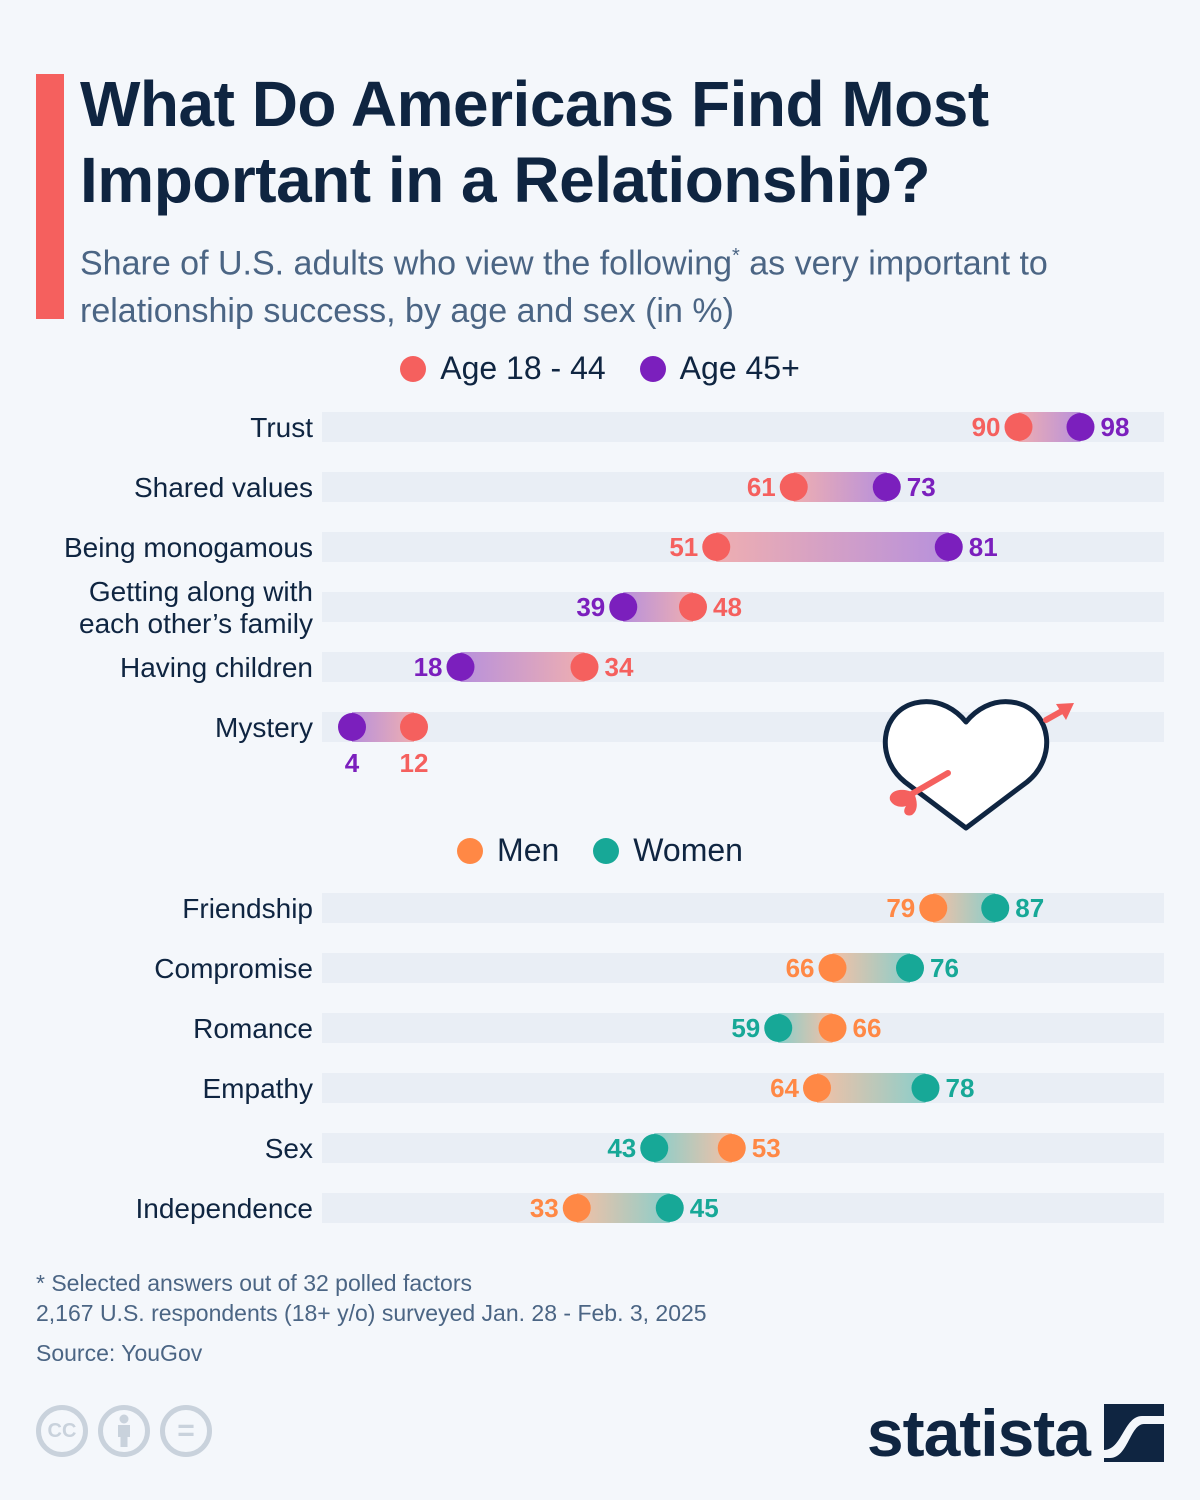 The width and height of the screenshot is (1200, 1500). I want to click on legend-item-men: Men, so click(508, 850).